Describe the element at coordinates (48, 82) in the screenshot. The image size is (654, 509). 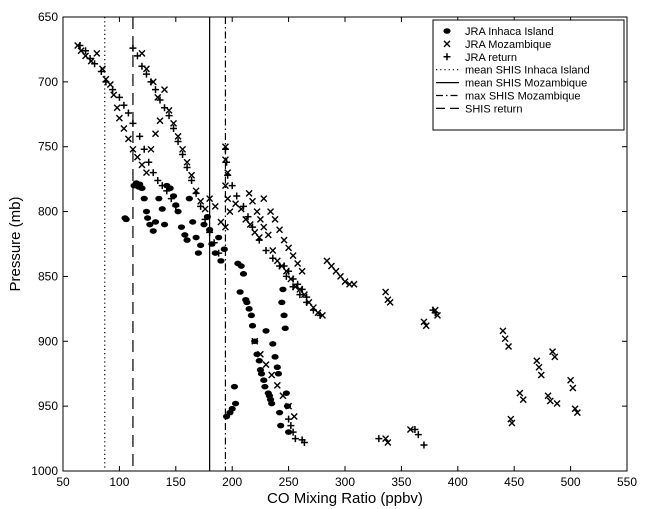
I see `y-tick-label-1: 700` at that location.